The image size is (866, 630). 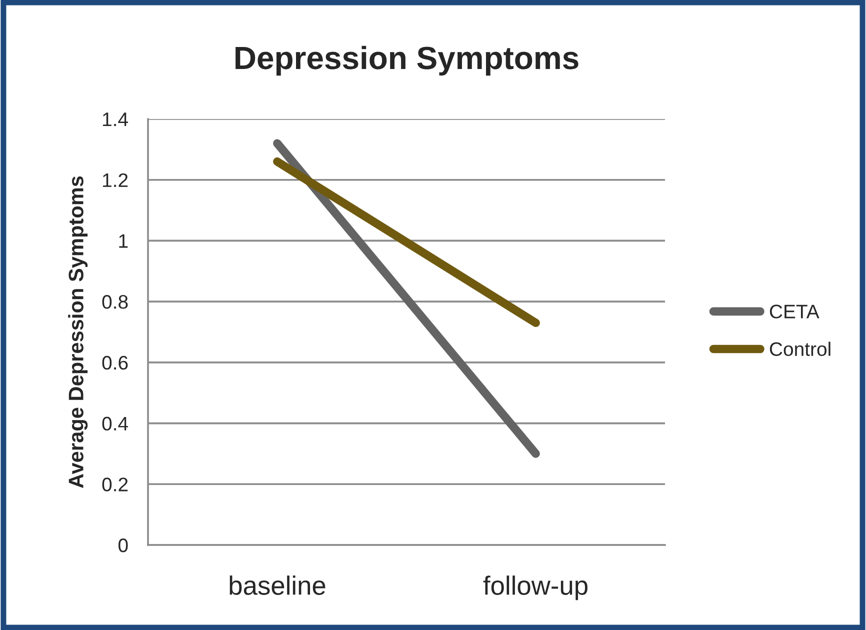 What do you see at coordinates (115, 363) in the screenshot?
I see `y-tick-label: 0.6` at bounding box center [115, 363].